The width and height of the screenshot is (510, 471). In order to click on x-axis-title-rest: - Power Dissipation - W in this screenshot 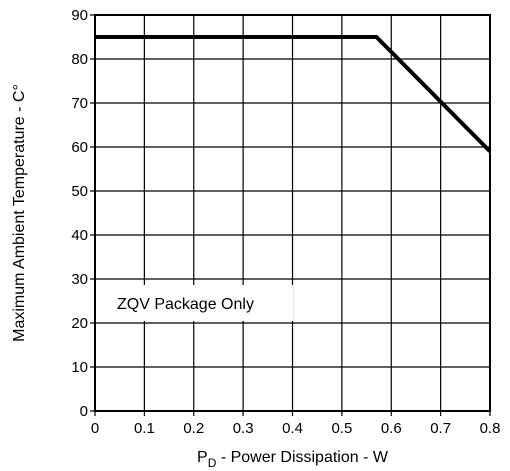, I will do `click(302, 457)`.